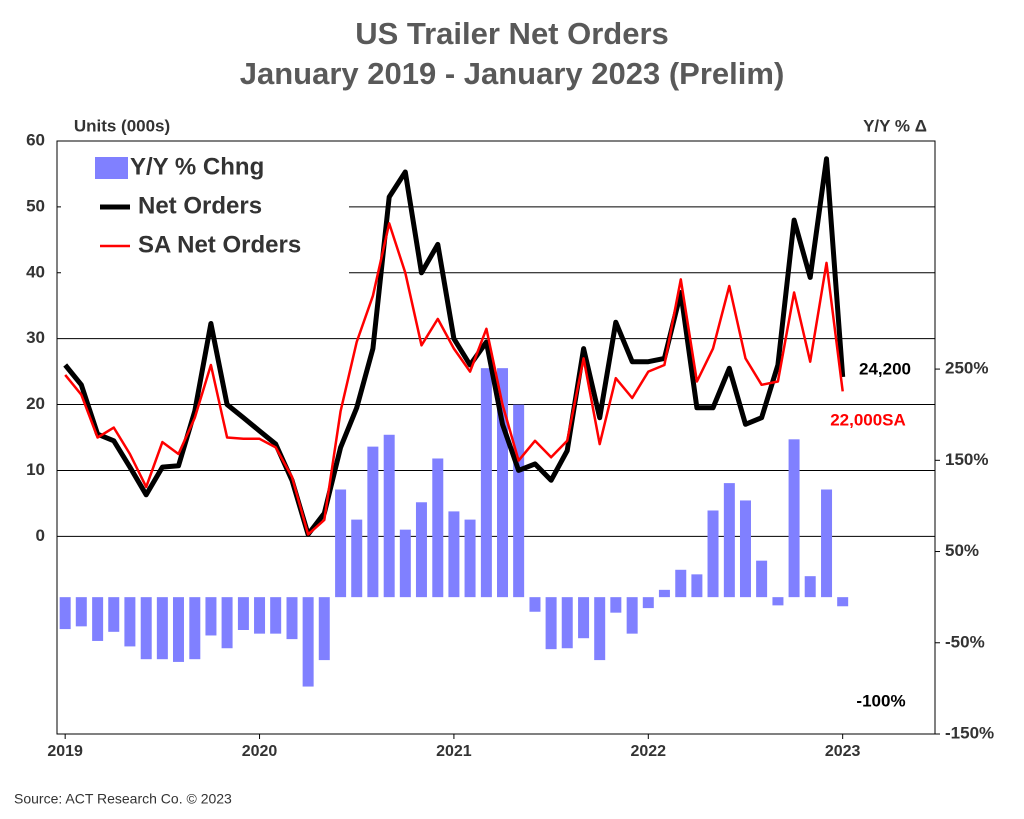  What do you see at coordinates (969, 732) in the screenshot?
I see `y2-tick-label: -150%` at bounding box center [969, 732].